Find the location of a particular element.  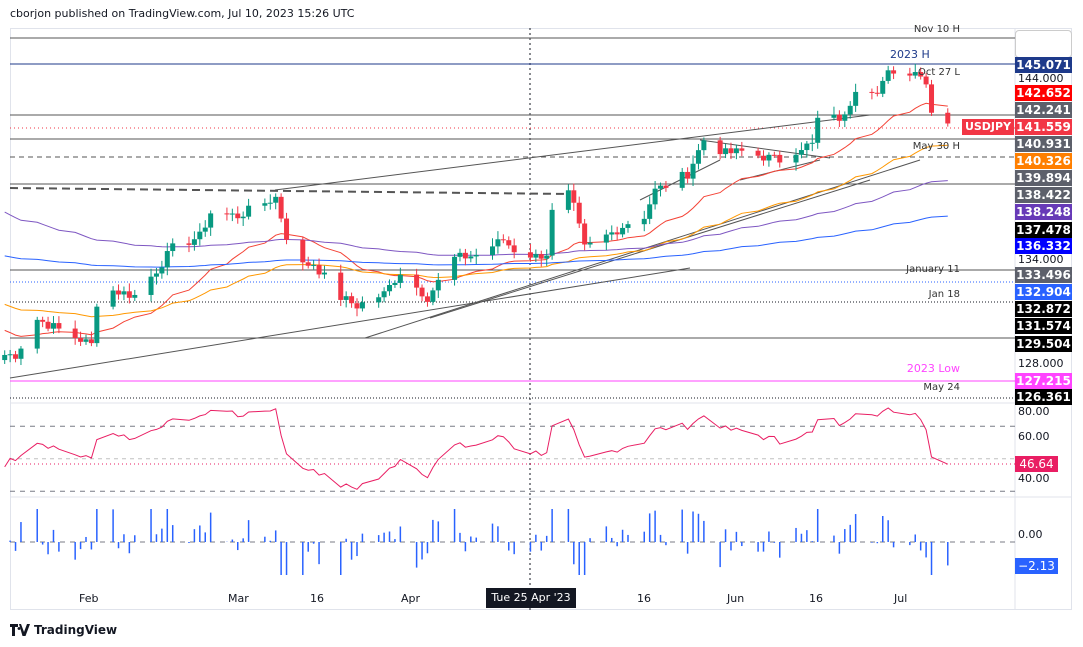

axis-tick-label: 60.00 is located at coordinates (1034, 436).